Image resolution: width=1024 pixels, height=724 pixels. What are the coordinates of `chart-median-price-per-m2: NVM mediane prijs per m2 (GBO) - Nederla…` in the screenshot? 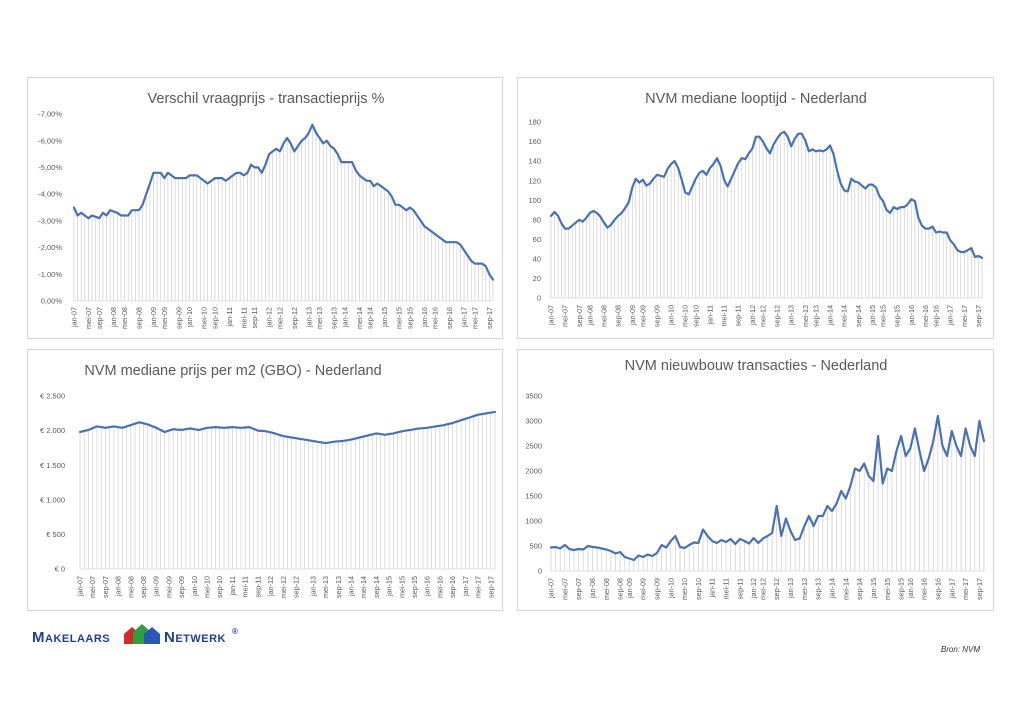 It's located at (268, 480).